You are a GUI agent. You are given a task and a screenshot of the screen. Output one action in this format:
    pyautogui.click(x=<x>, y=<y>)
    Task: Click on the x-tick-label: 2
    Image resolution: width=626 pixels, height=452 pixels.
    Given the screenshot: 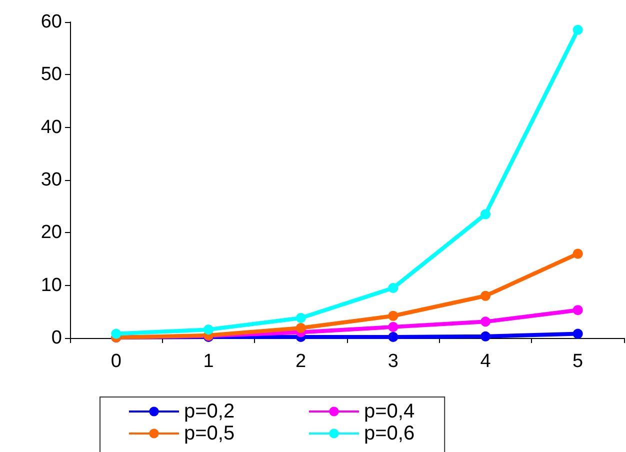 What is the action you would take?
    pyautogui.click(x=301, y=361)
    